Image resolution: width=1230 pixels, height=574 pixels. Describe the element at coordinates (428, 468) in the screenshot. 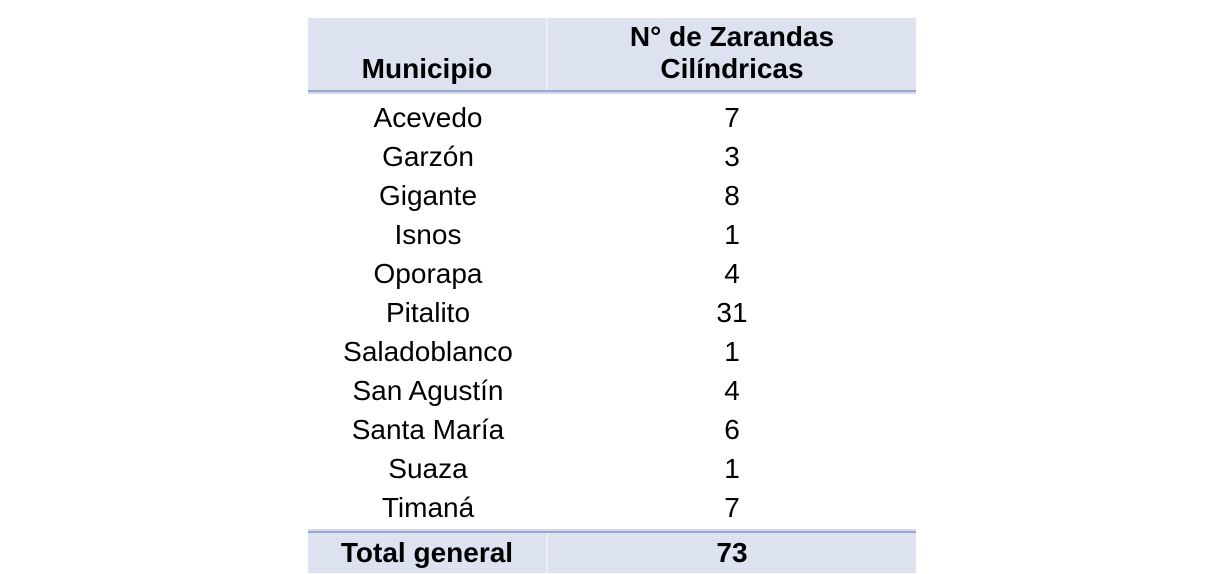

I see `municipio-cell: Suaza` at that location.